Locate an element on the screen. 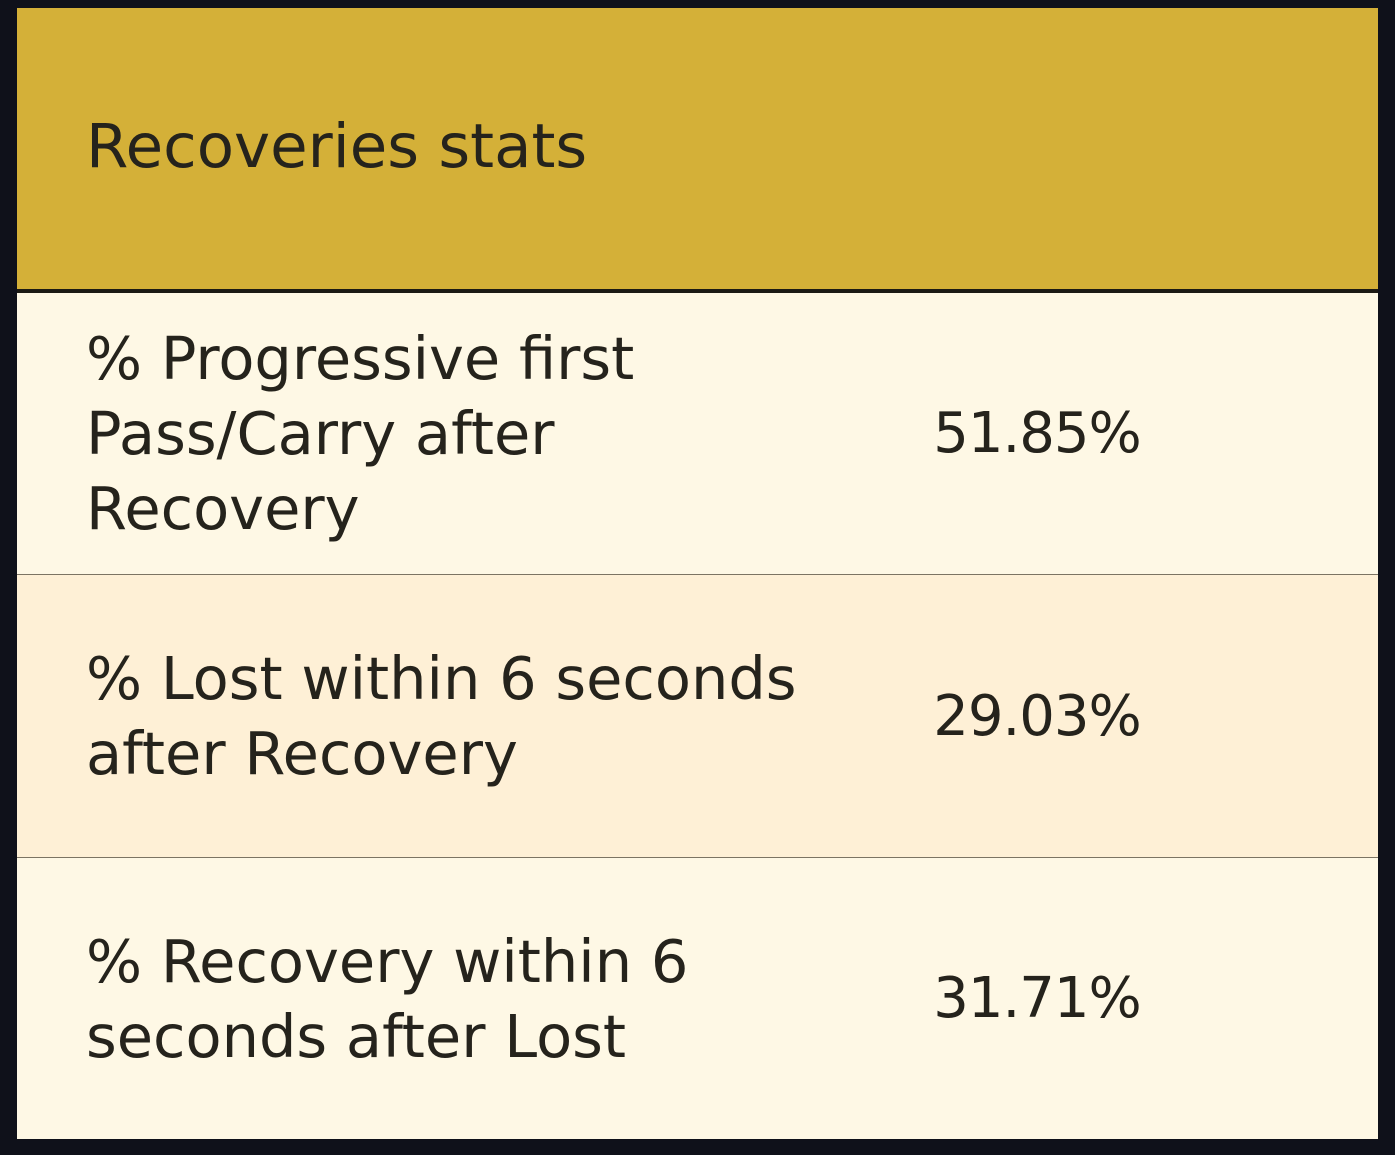 This screenshot has width=1395, height=1155. stat-value: 51.85% is located at coordinates (1037, 433).